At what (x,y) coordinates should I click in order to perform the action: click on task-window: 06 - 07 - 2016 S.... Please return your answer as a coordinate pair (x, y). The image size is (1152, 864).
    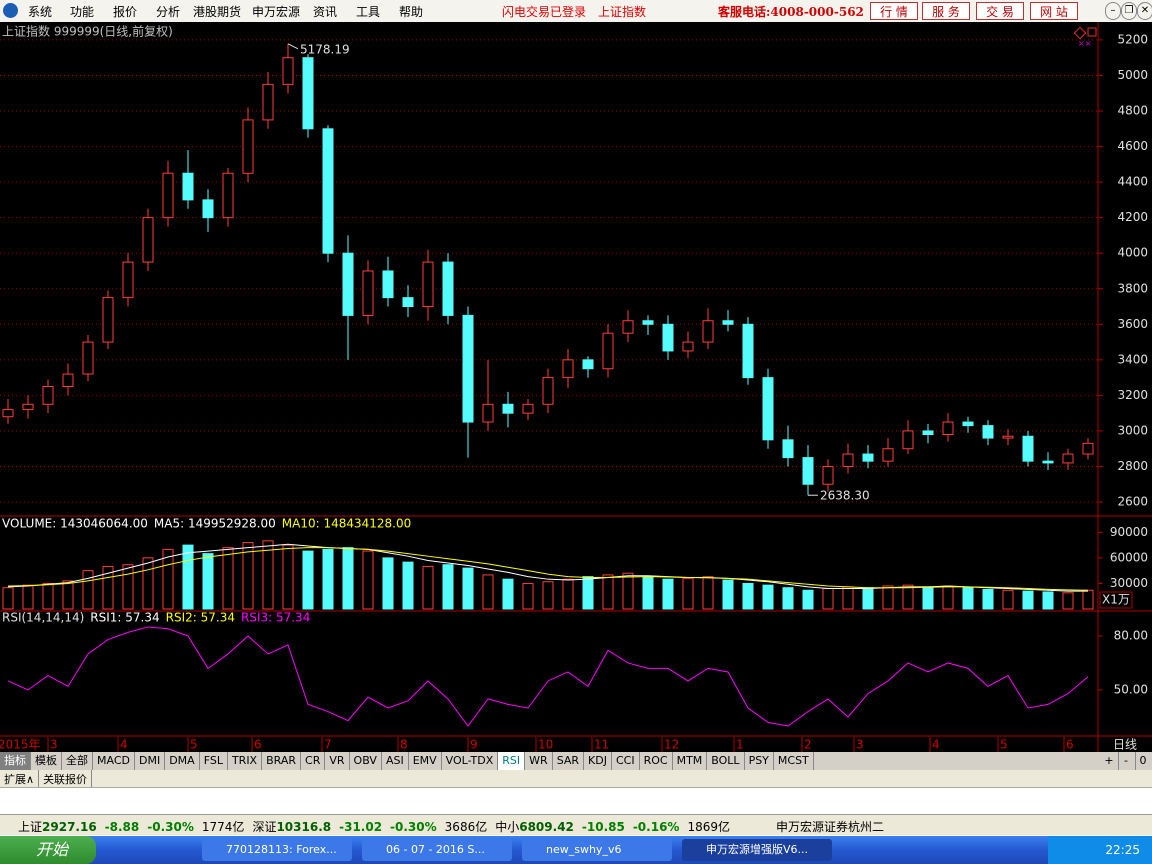
    Looking at the image, I should click on (437, 850).